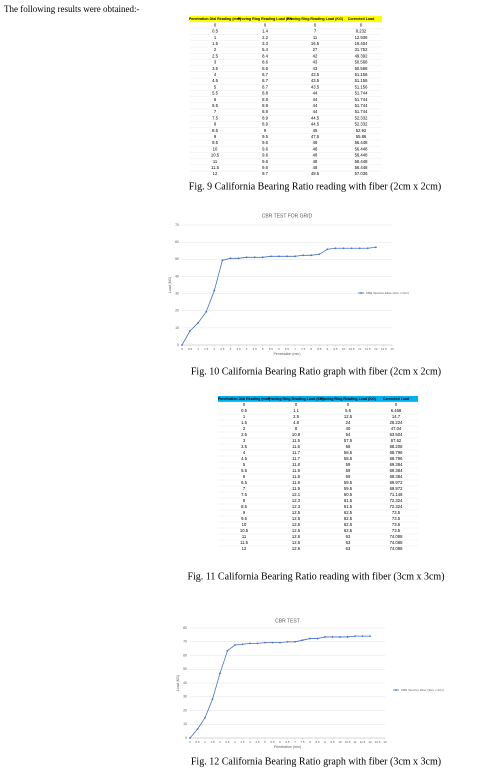 This screenshot has height=773, width=484. What do you see at coordinates (244, 470) in the screenshot?
I see `table-cell: 5.5` at bounding box center [244, 470].